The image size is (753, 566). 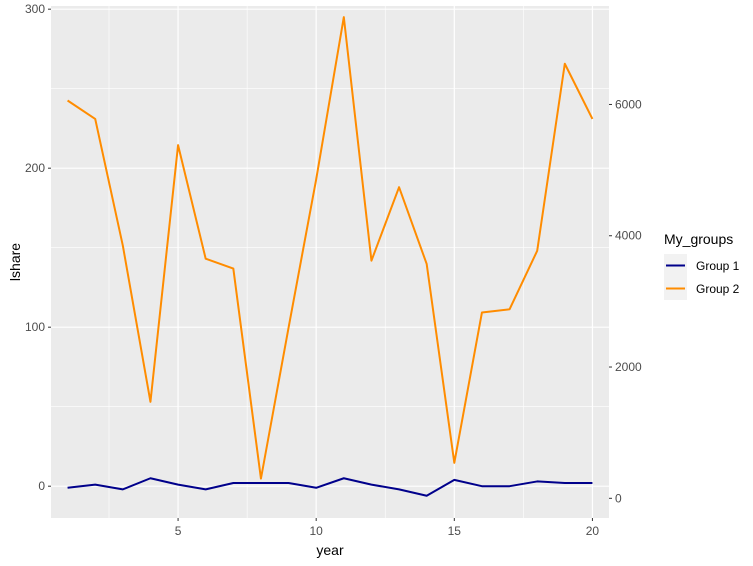 I want to click on legend-title: My_groups, so click(x=698, y=239).